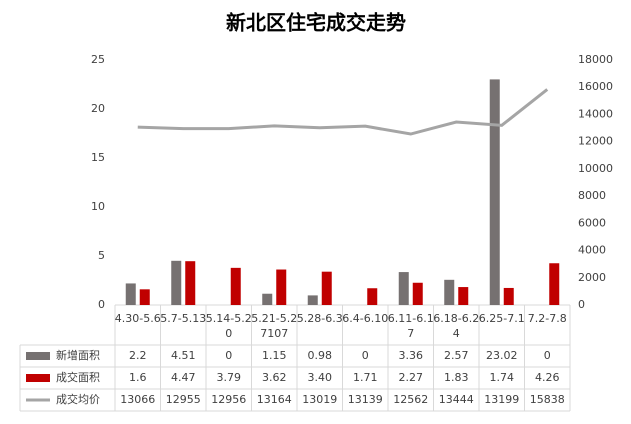 This screenshot has height=424, width=631. Describe the element at coordinates (456, 377) in the screenshot. I see `table-cell: 1.83` at that location.